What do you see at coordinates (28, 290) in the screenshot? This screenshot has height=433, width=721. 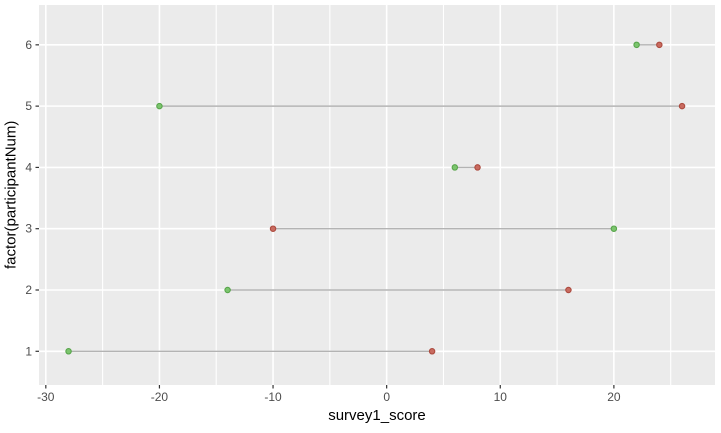 I see `y-tick-label: 2` at bounding box center [28, 290].